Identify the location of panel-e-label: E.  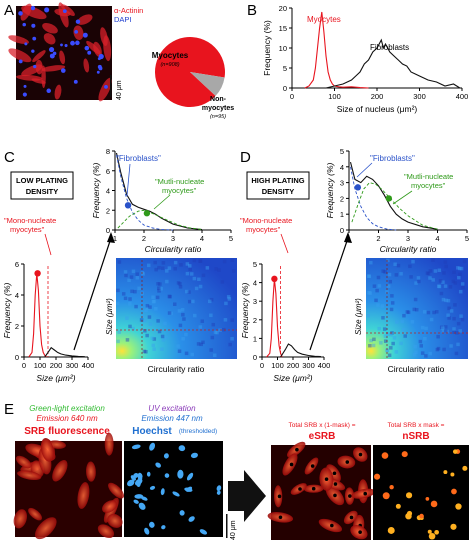
(9, 409).